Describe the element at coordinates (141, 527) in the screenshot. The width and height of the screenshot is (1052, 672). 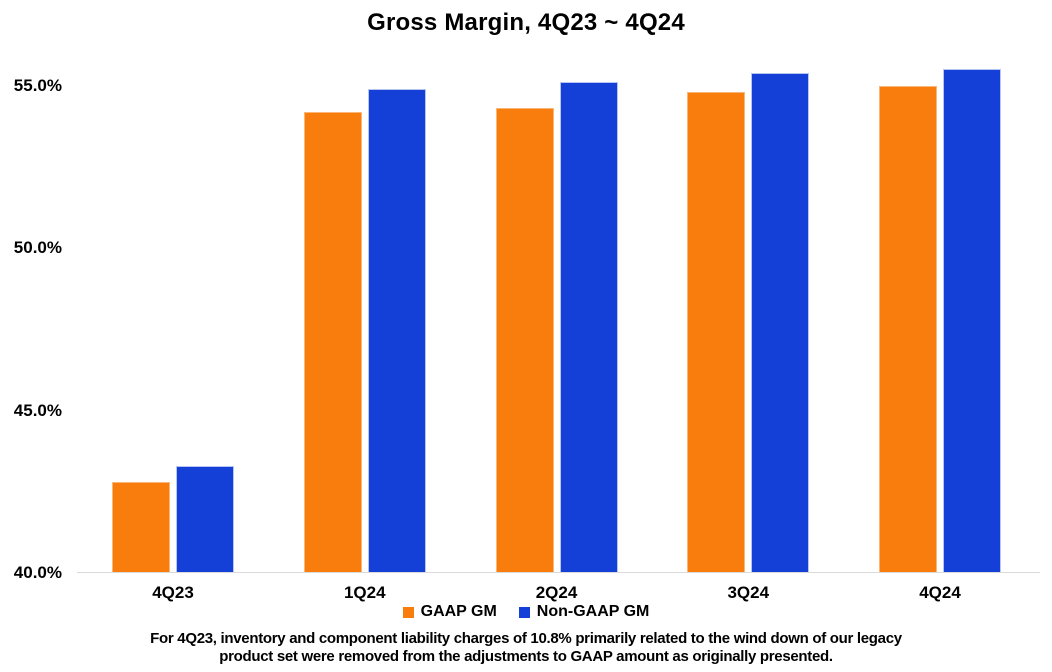
I see `bar-gaap-gm-4q23` at that location.